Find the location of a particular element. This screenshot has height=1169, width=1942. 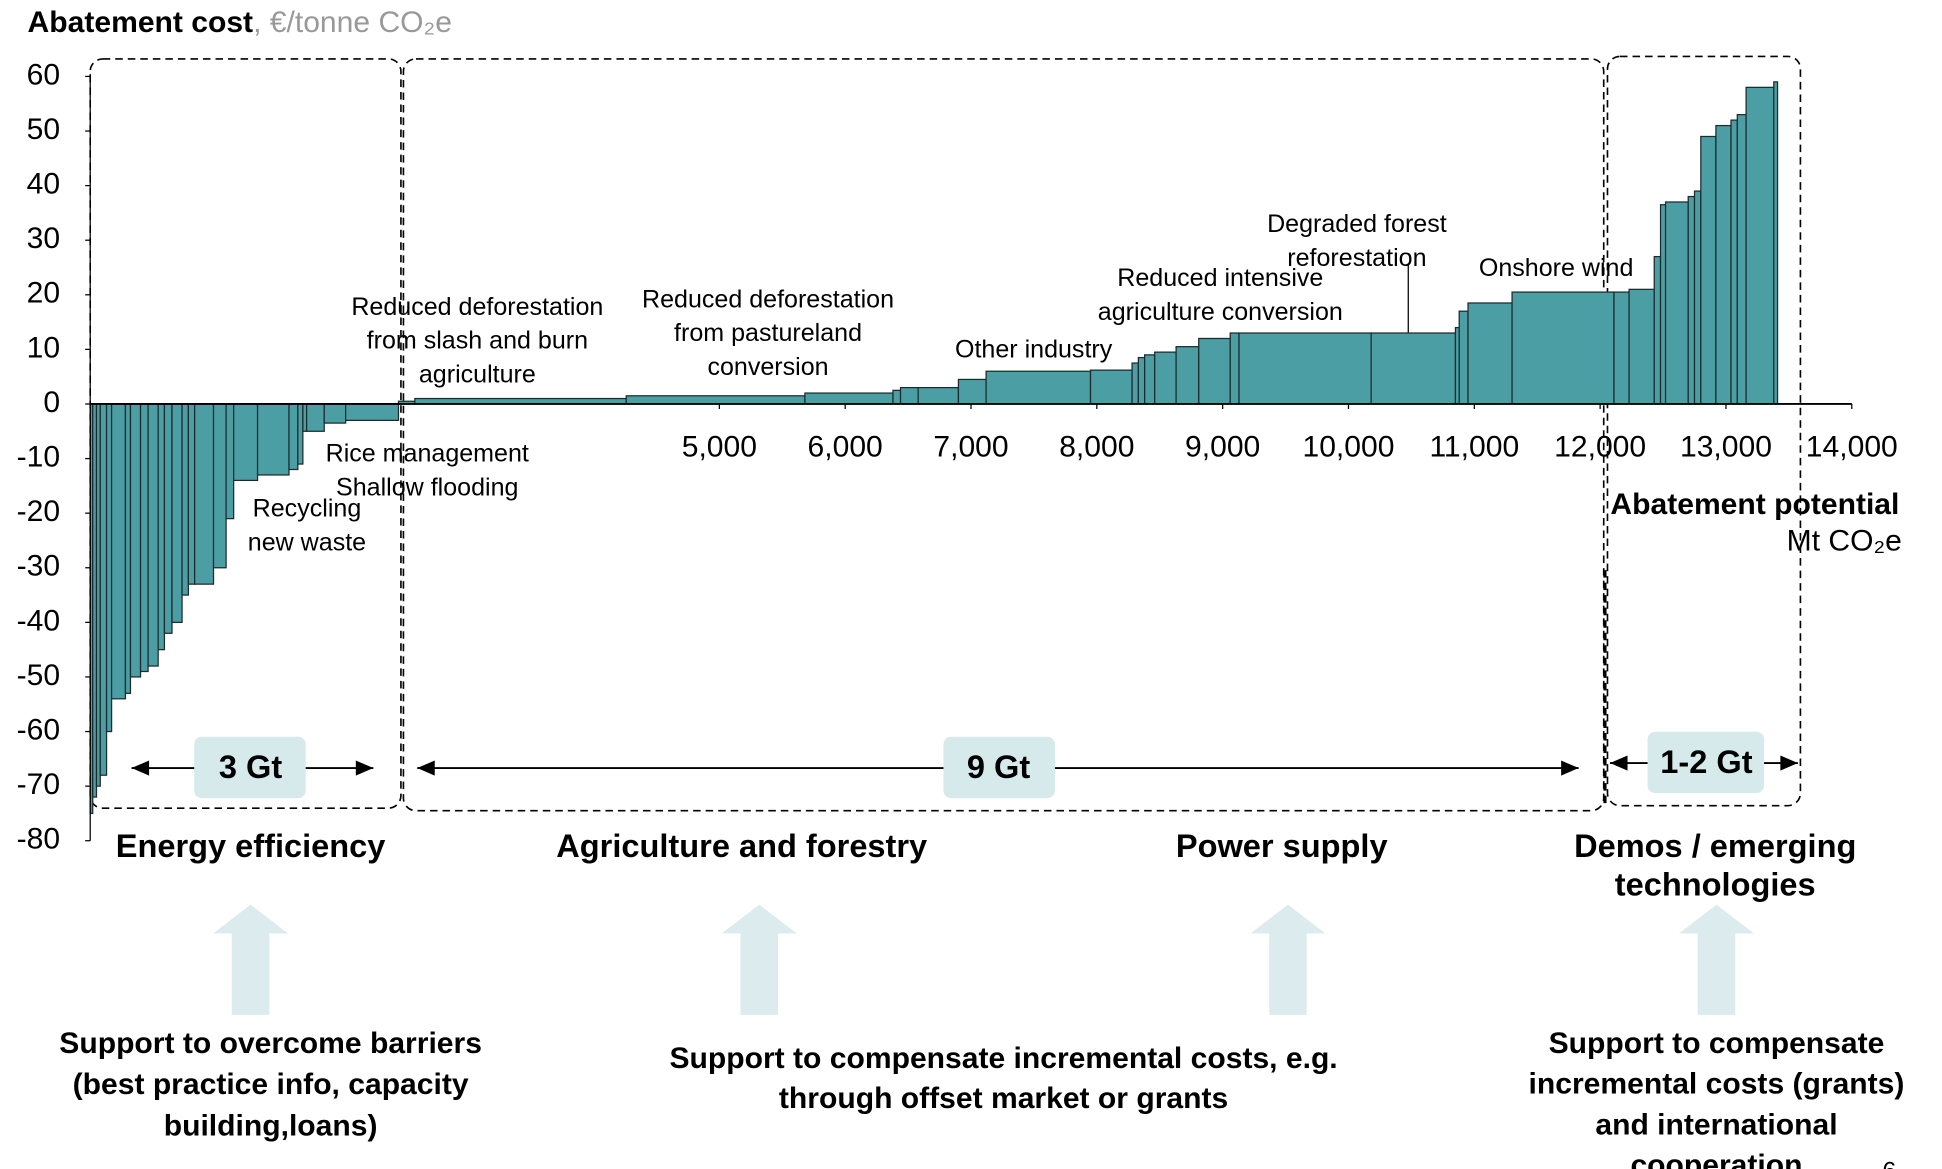

annotation: Degraded forest is located at coordinates (1357, 224).